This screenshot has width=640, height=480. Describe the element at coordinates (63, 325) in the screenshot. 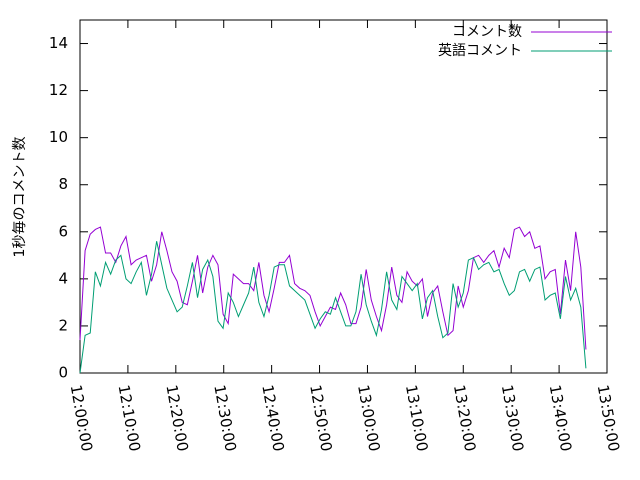

I see `y-tick-label: 2` at that location.